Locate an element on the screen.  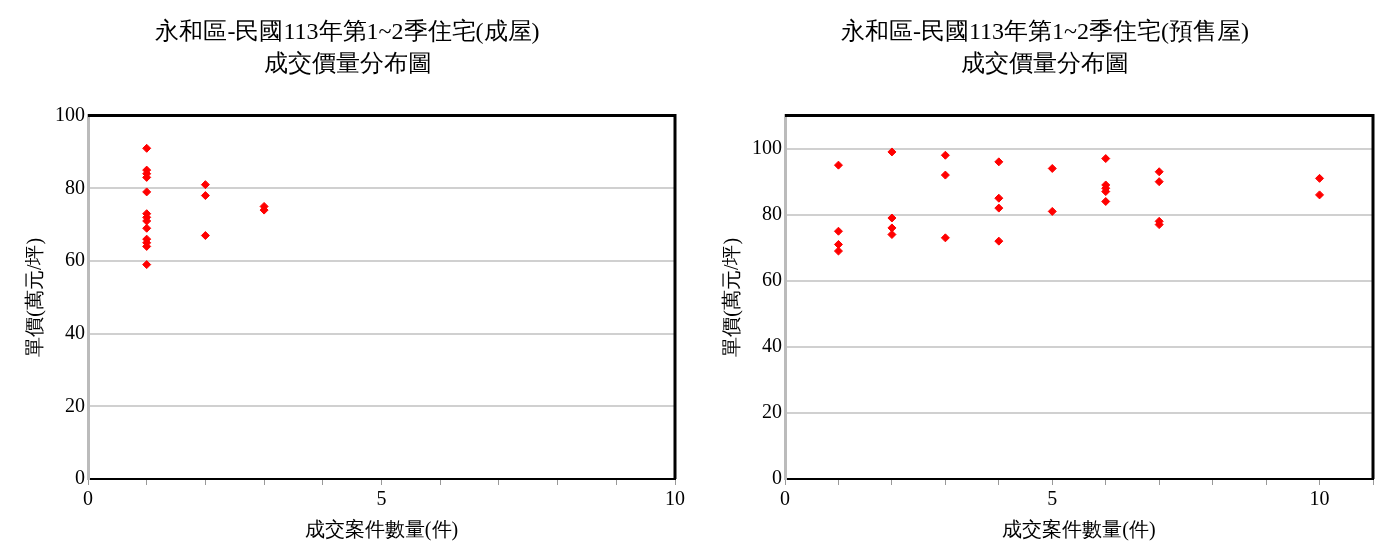
chart-title: 永和區-民國113年第1~2季住宅(成屋) is located at coordinates (347, 30).